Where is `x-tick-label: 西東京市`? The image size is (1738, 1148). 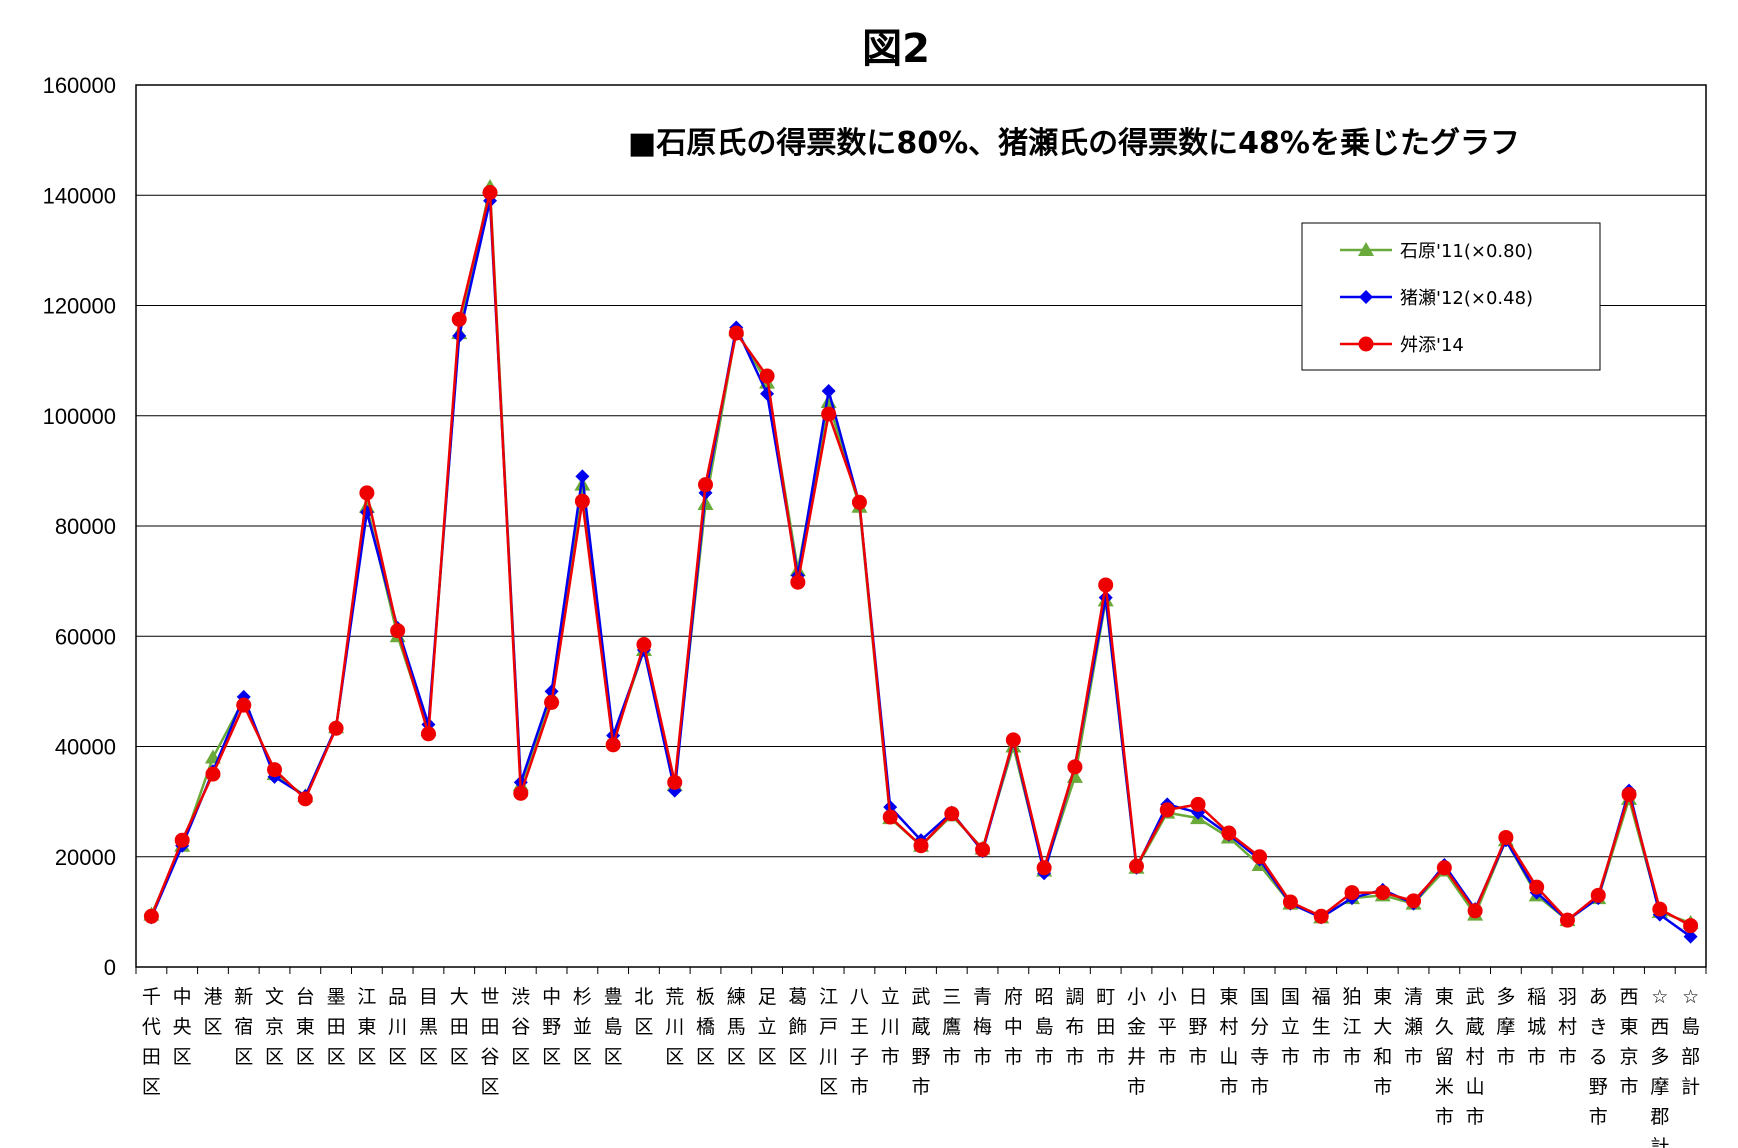 x-tick-label: 西東京市 is located at coordinates (1629, 1042).